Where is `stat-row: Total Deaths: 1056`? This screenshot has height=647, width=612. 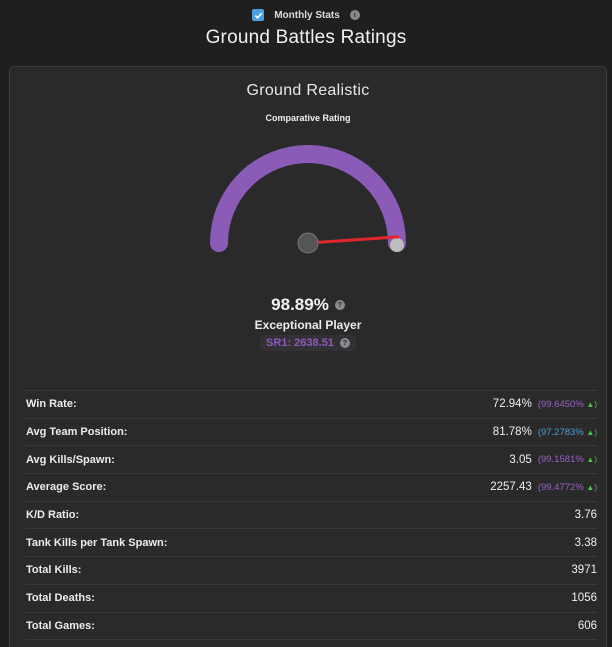 stat-row: Total Deaths: 1056 is located at coordinates (311, 599).